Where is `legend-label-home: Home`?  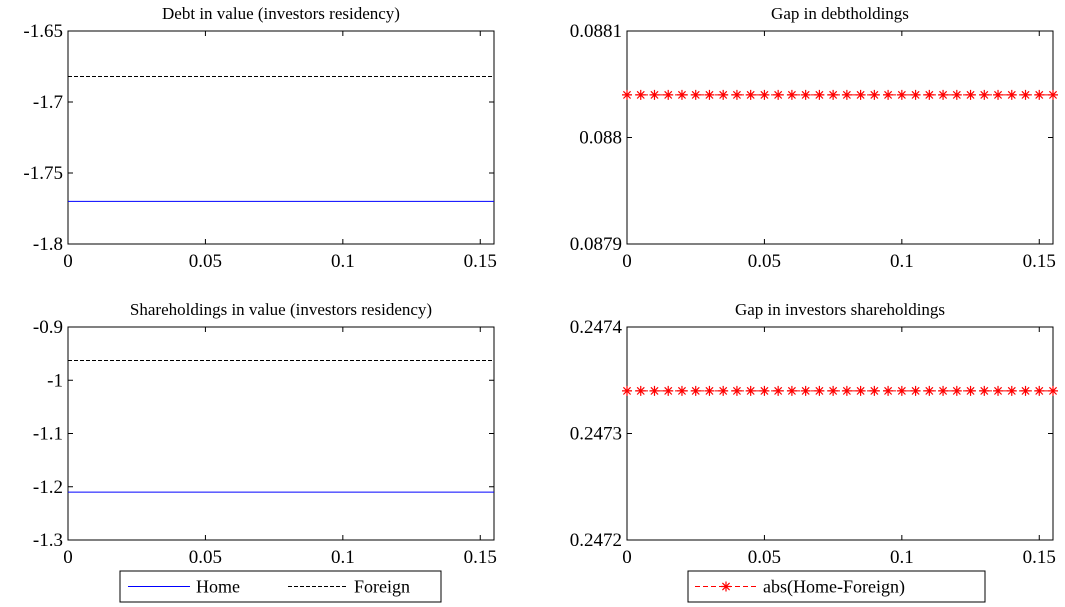
legend-label-home: Home is located at coordinates (218, 587).